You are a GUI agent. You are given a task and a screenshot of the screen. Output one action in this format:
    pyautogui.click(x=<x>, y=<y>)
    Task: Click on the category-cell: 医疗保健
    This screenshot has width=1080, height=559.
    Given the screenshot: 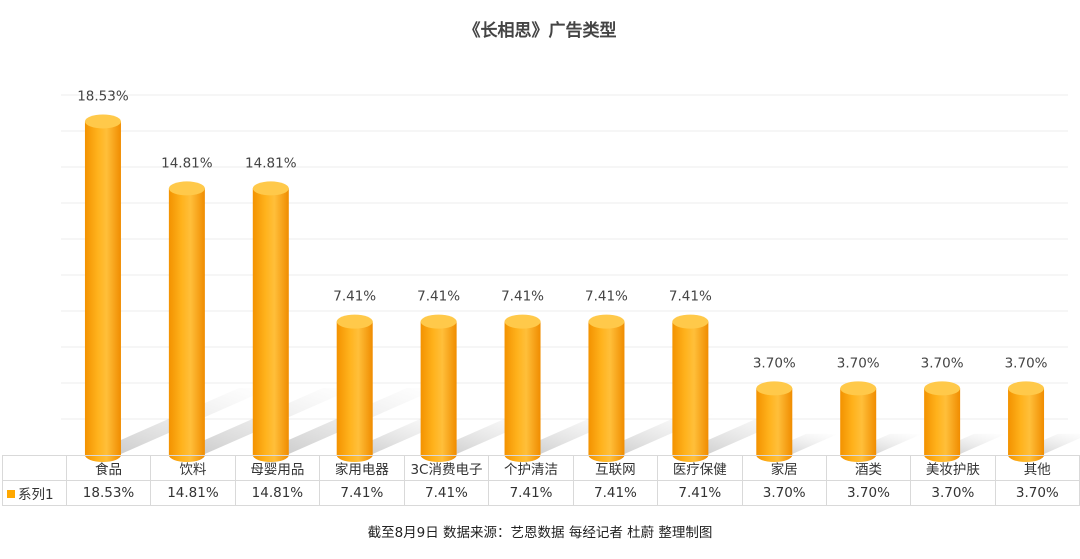 What is the action you would take?
    pyautogui.click(x=700, y=468)
    